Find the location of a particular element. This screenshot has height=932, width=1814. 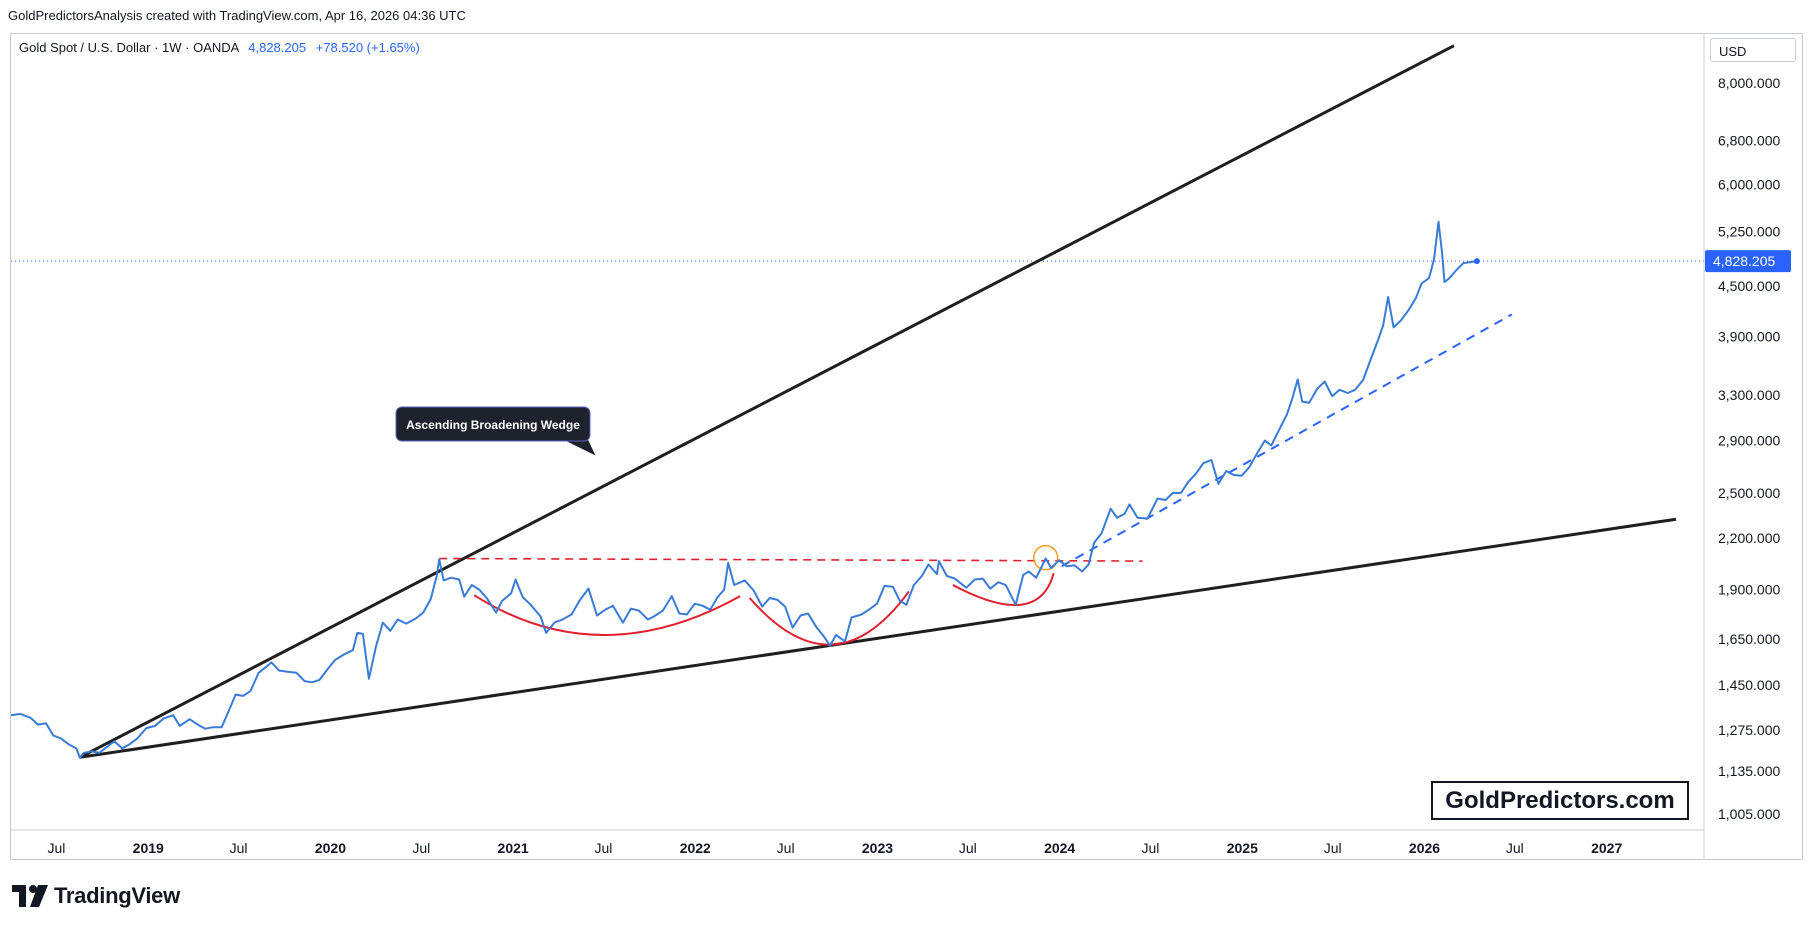

watermark-brand-box: GoldPredictors.com is located at coordinates (1560, 800).